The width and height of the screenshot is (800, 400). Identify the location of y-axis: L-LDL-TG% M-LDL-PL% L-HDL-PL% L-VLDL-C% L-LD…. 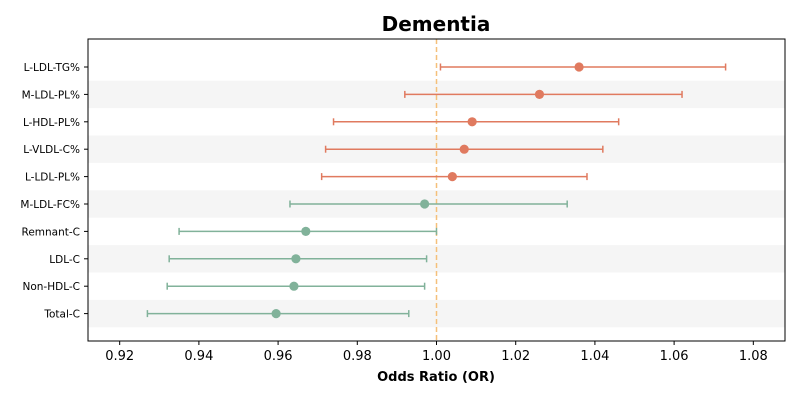
(54, 191).